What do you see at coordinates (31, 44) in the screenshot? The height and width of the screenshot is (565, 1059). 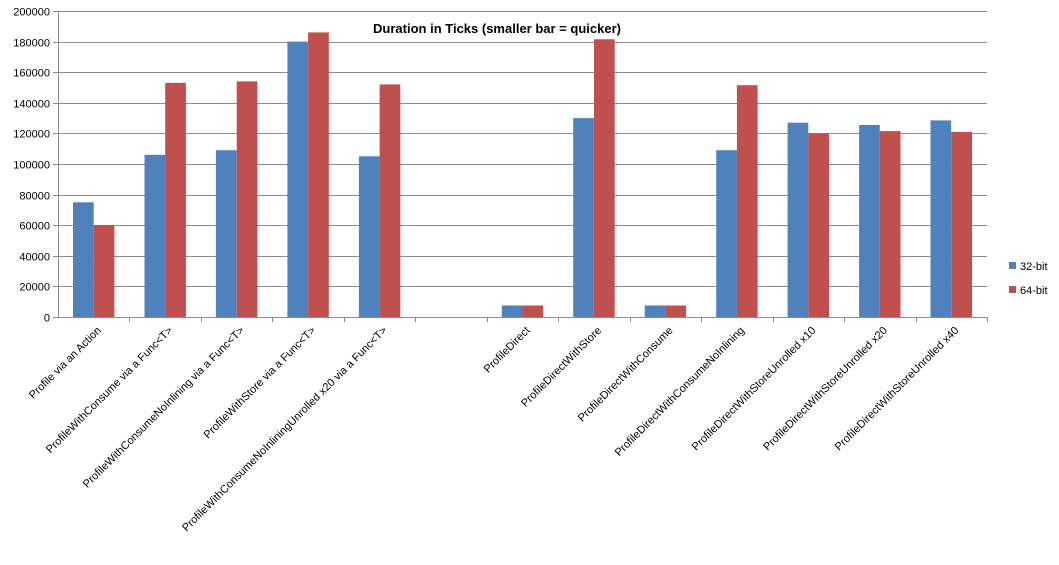 I see `y-tick-label: 180000` at bounding box center [31, 44].